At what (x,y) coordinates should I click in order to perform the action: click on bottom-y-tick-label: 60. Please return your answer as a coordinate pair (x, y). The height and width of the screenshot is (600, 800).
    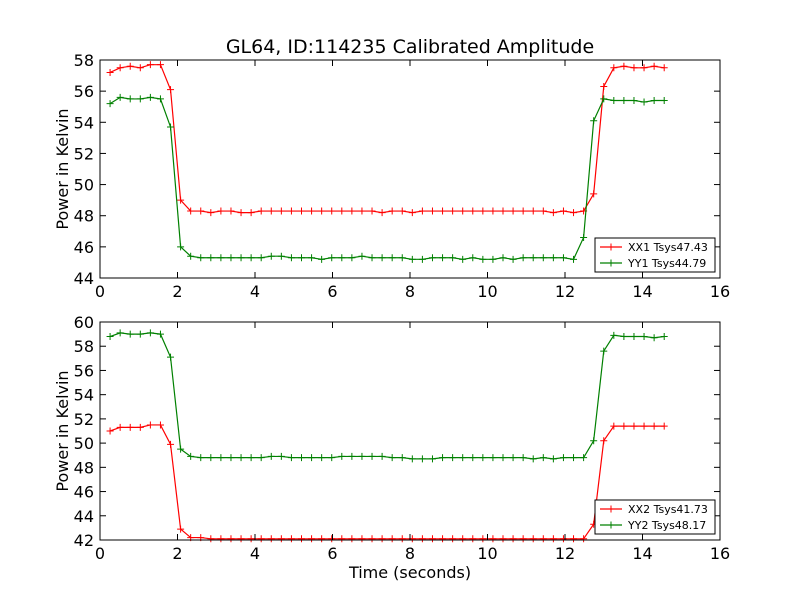
    Looking at the image, I should click on (84, 322).